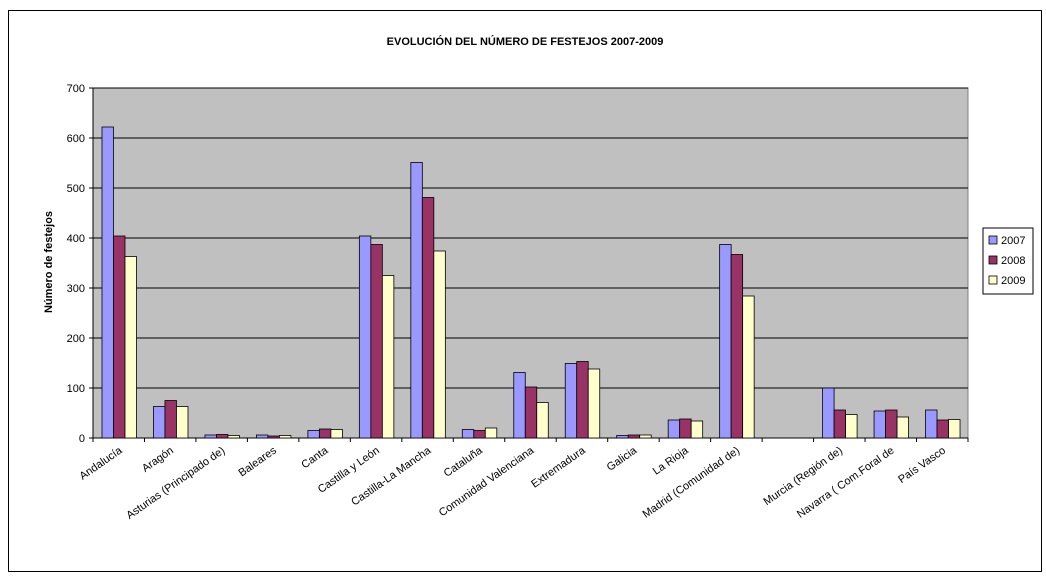 Image resolution: width=1046 pixels, height=576 pixels. Describe the element at coordinates (558, 467) in the screenshot. I see `x-tick-label: Extremadura` at that location.